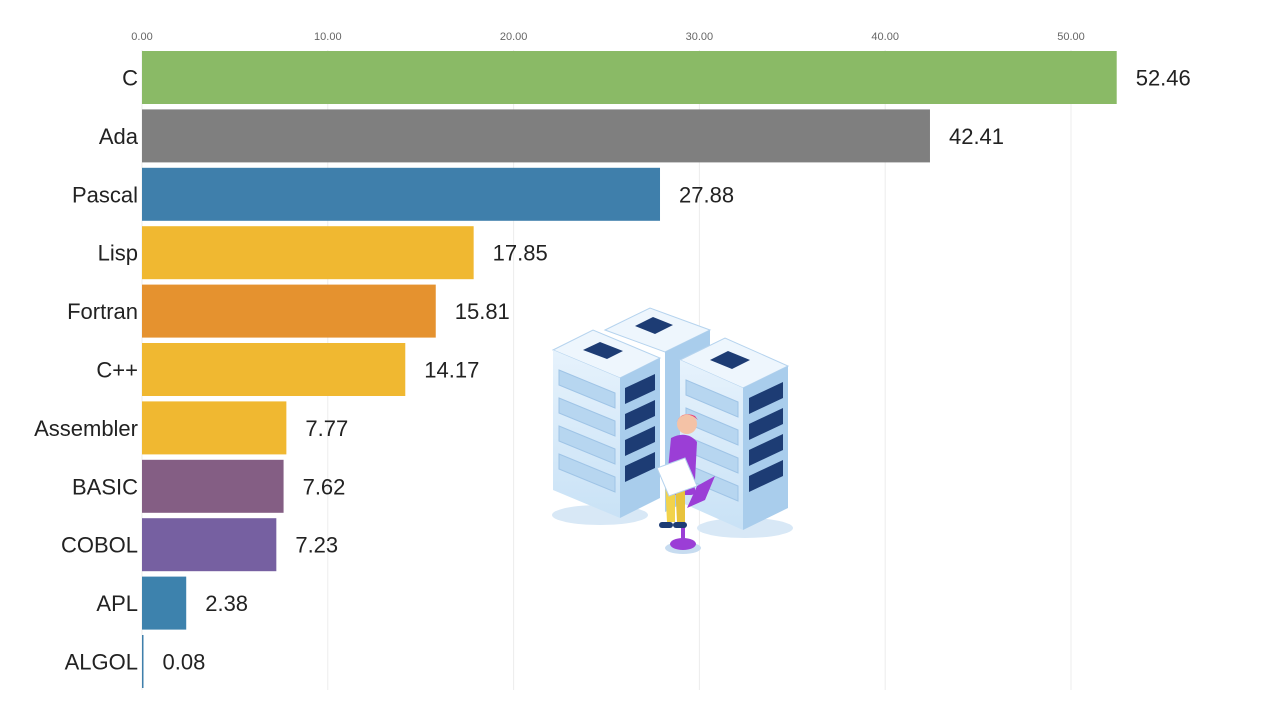  What do you see at coordinates (520, 253) in the screenshot?
I see `value-label: 17.85` at bounding box center [520, 253].